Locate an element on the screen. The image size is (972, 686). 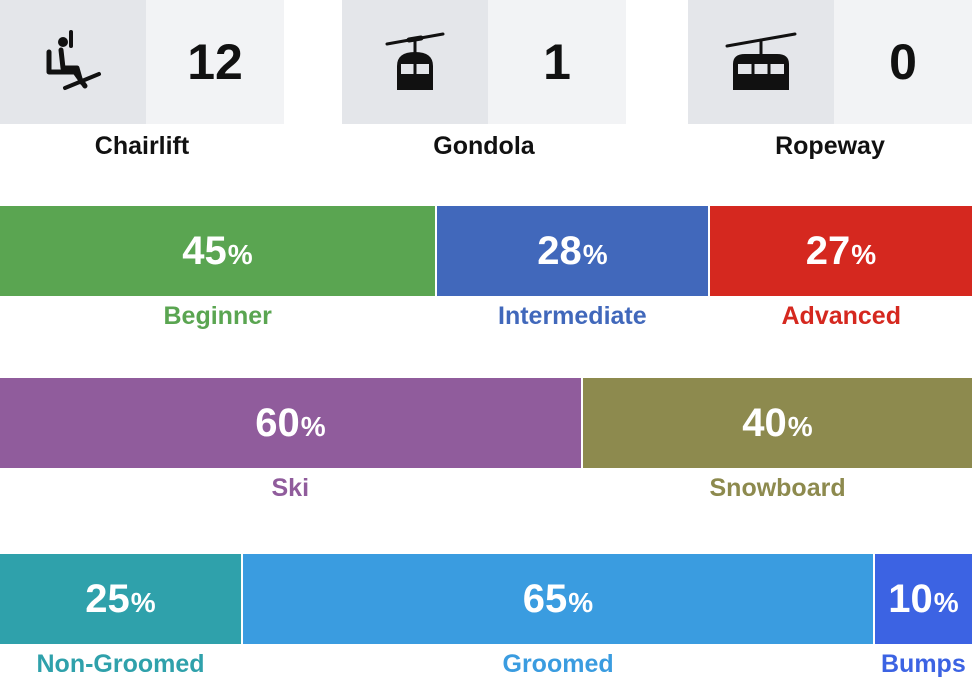
ropeway-icon is located at coordinates (761, 62).